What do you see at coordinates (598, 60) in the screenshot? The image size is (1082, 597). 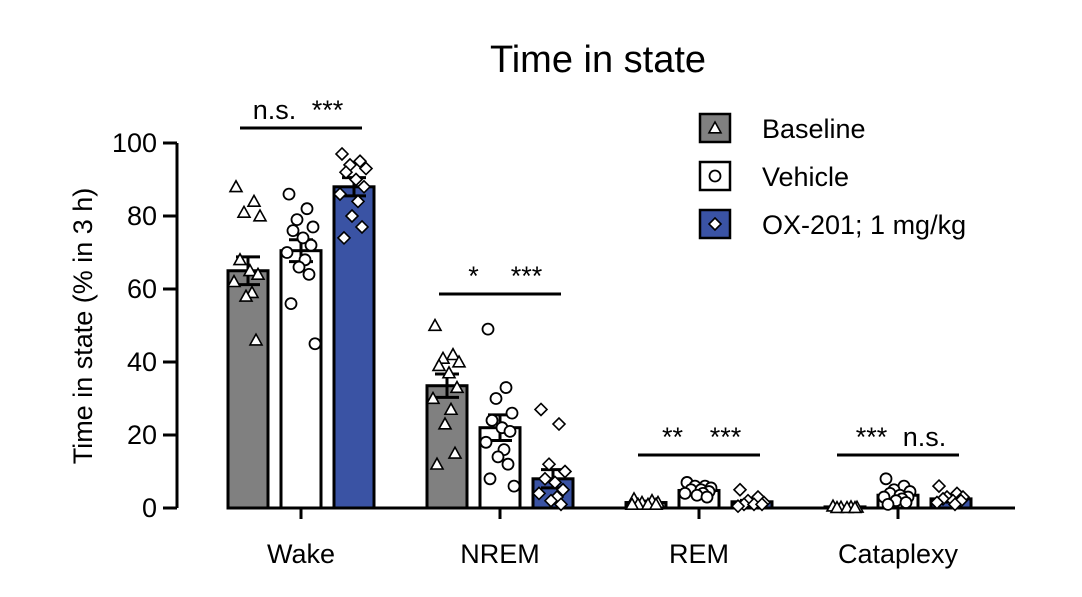 I see `chart-title: Time in state` at bounding box center [598, 60].